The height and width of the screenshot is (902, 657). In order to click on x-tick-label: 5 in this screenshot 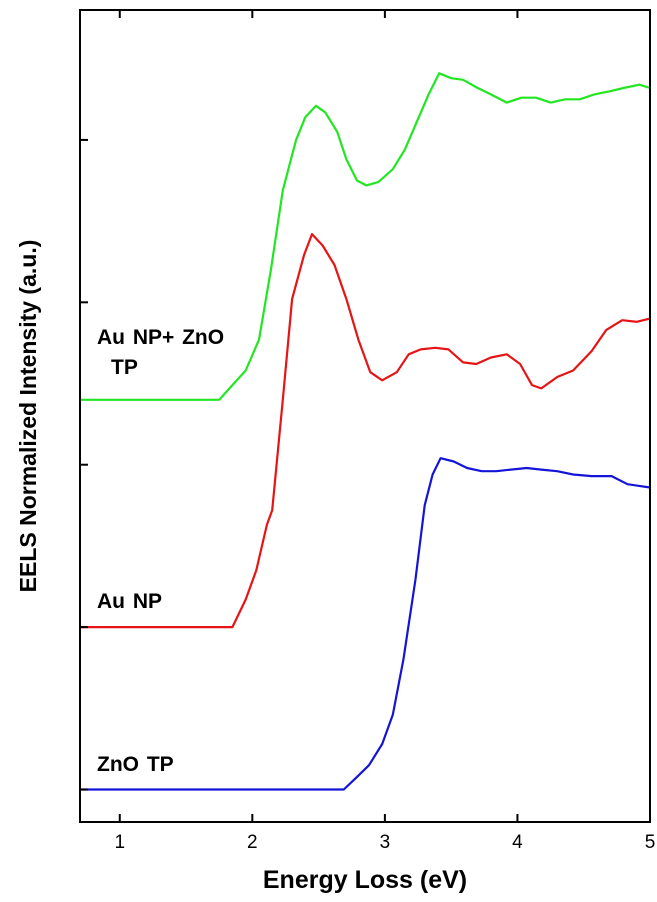, I will do `click(650, 842)`.